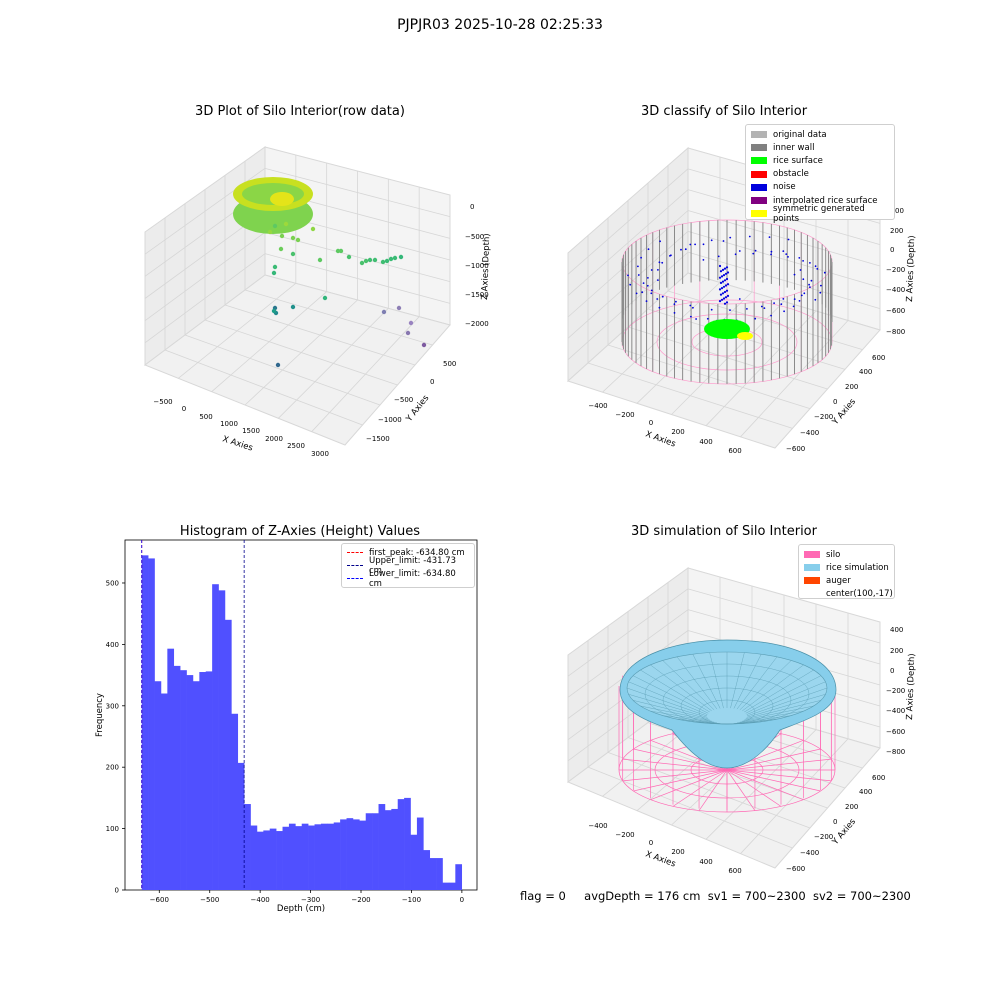 The image size is (1000, 1000). Describe the element at coordinates (756, 896) in the screenshot. I see `sv1-text: sv1 = 700~2300` at that location.